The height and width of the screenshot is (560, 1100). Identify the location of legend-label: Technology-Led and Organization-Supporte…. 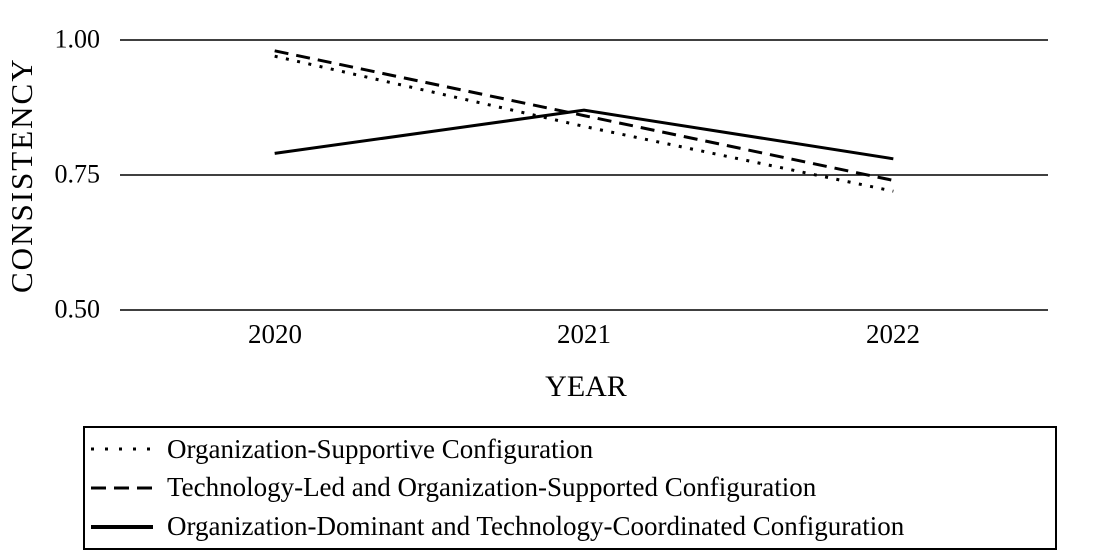
(492, 487).